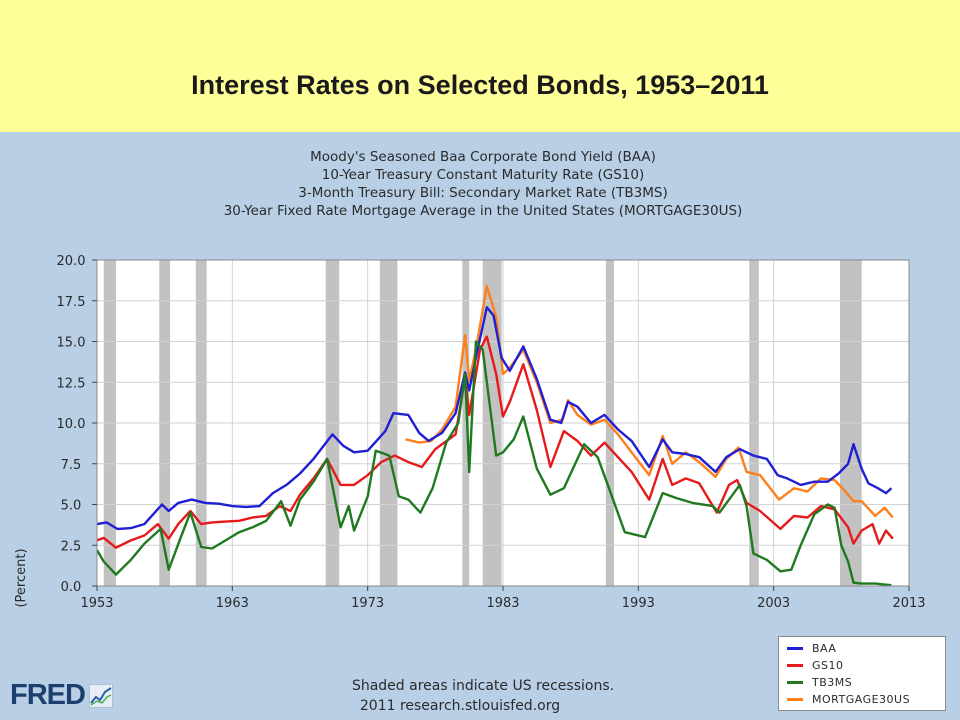 Image resolution: width=960 pixels, height=720 pixels. Describe the element at coordinates (460, 706) in the screenshot. I see `source-note: 2011 research.stlouisfed.org` at that location.